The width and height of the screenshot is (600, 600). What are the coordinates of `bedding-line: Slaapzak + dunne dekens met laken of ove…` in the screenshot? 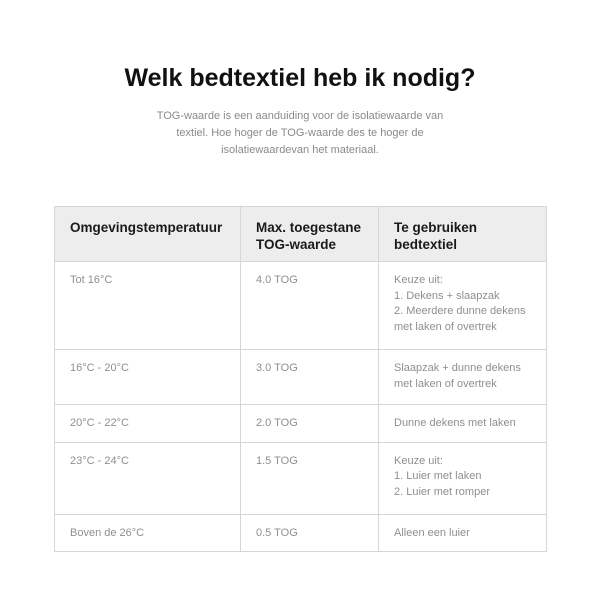 It's located at (457, 376).